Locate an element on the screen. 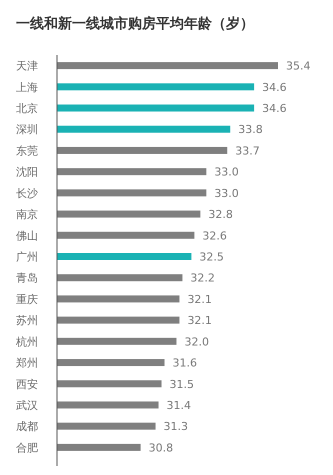  y-tick-label: 长沙 is located at coordinates (27, 193).